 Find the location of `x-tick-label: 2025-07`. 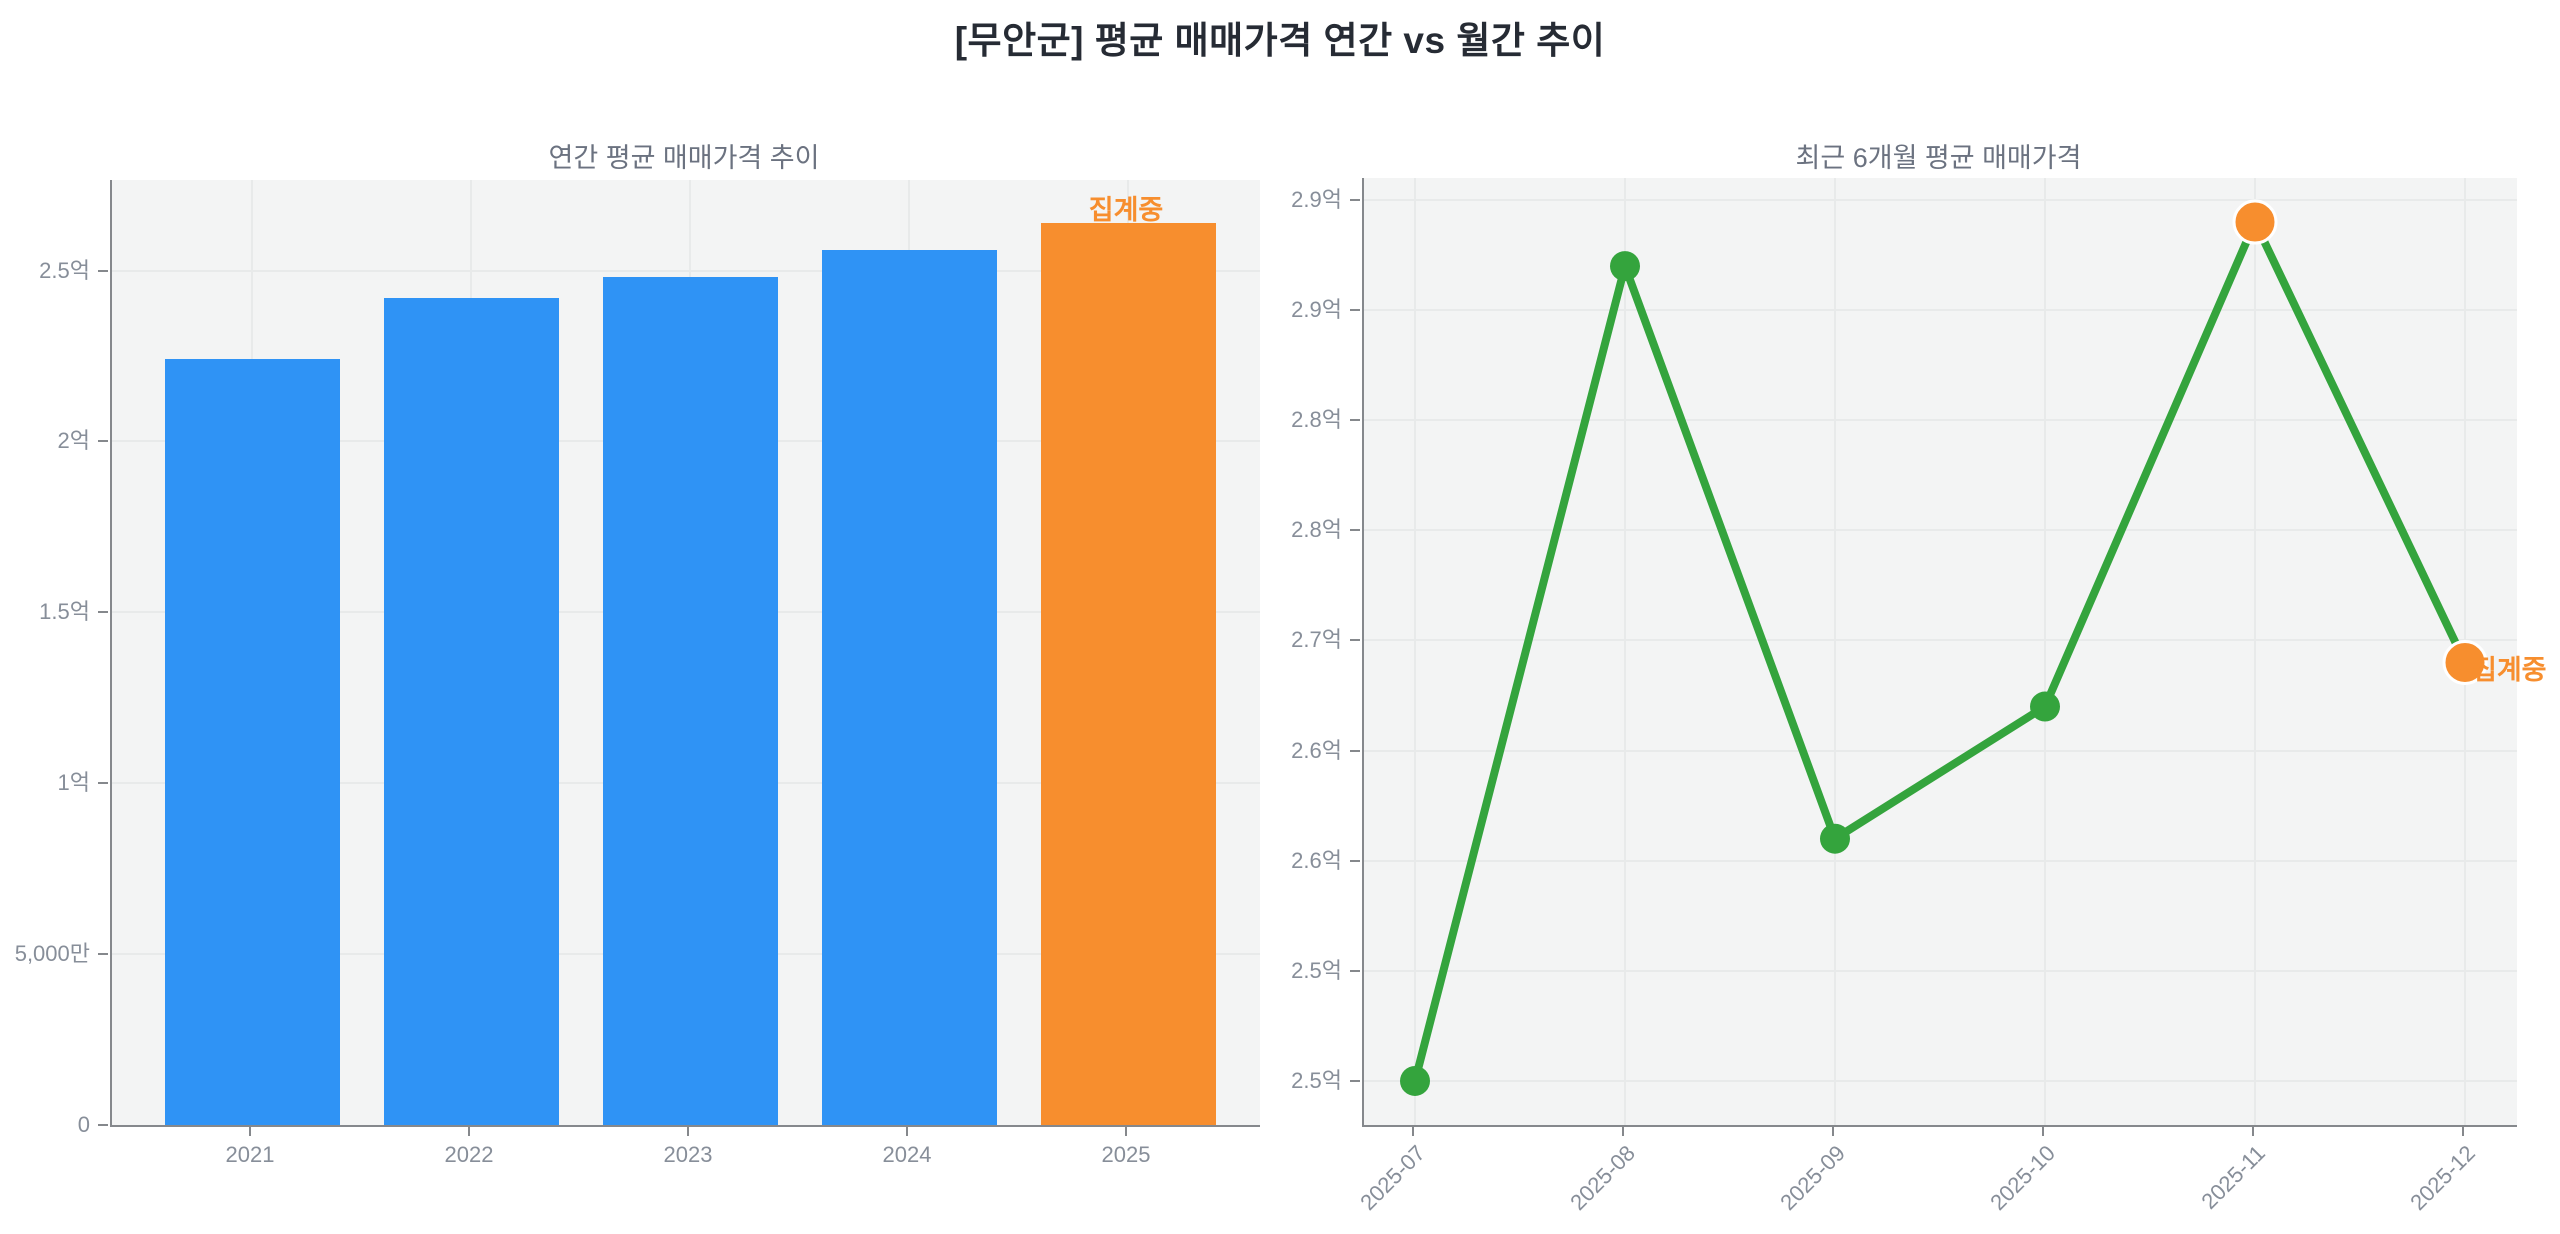

x-tick-label: 2025-07 is located at coordinates (1392, 1178).